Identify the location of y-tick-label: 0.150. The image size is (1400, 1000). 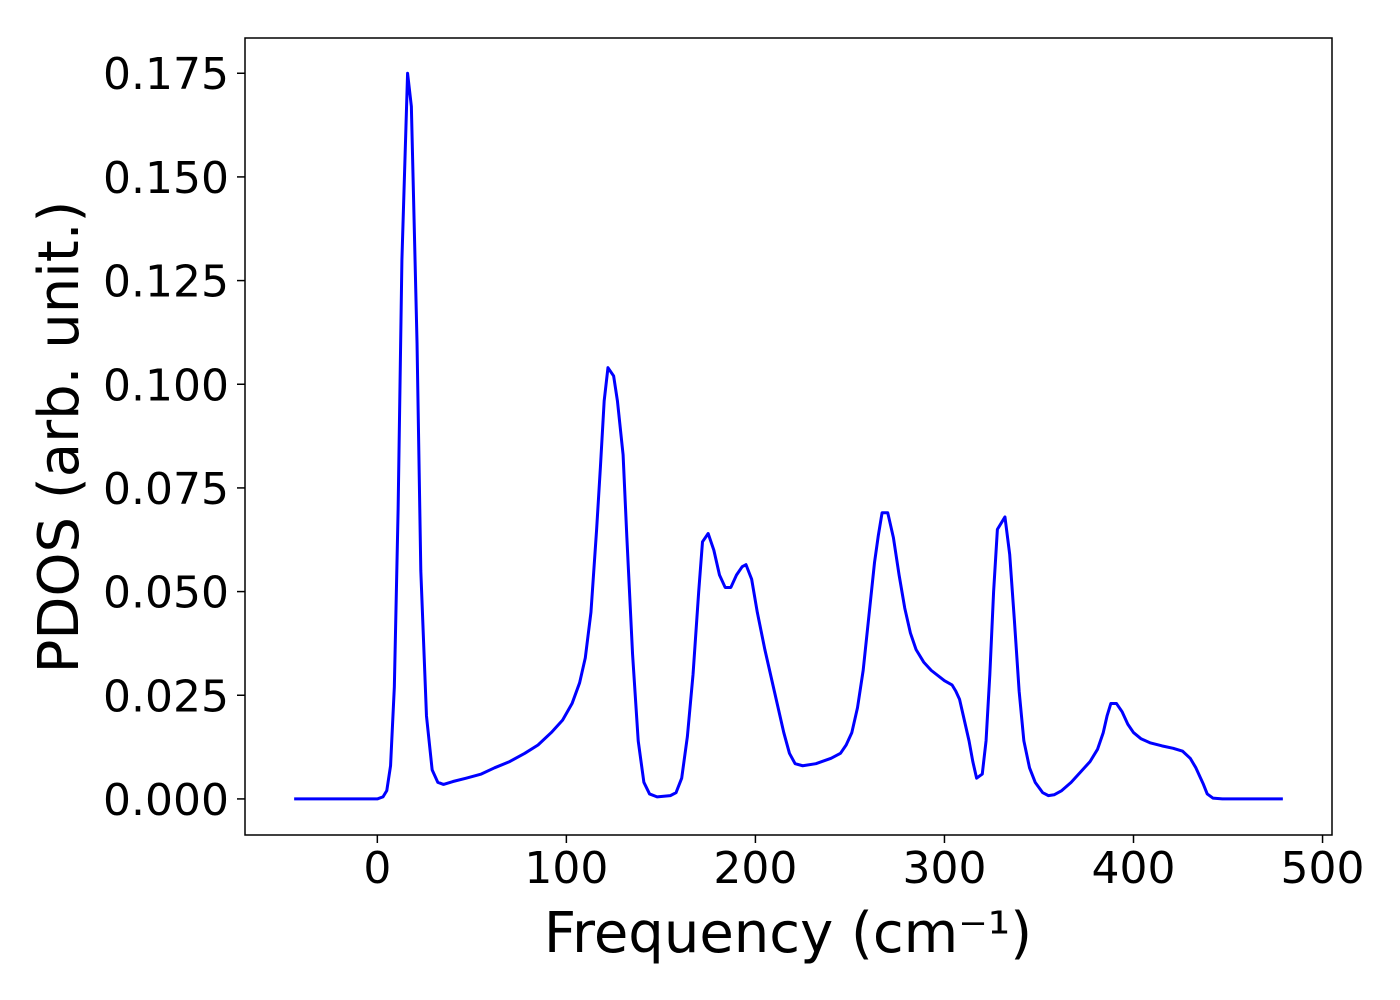
(166, 178).